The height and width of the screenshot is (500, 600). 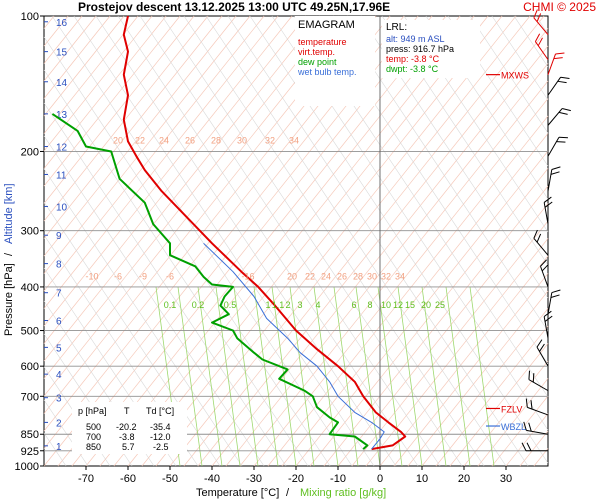 What do you see at coordinates (198, 305) in the screenshot?
I see `mixing-ratio-label: 0.2` at bounding box center [198, 305].